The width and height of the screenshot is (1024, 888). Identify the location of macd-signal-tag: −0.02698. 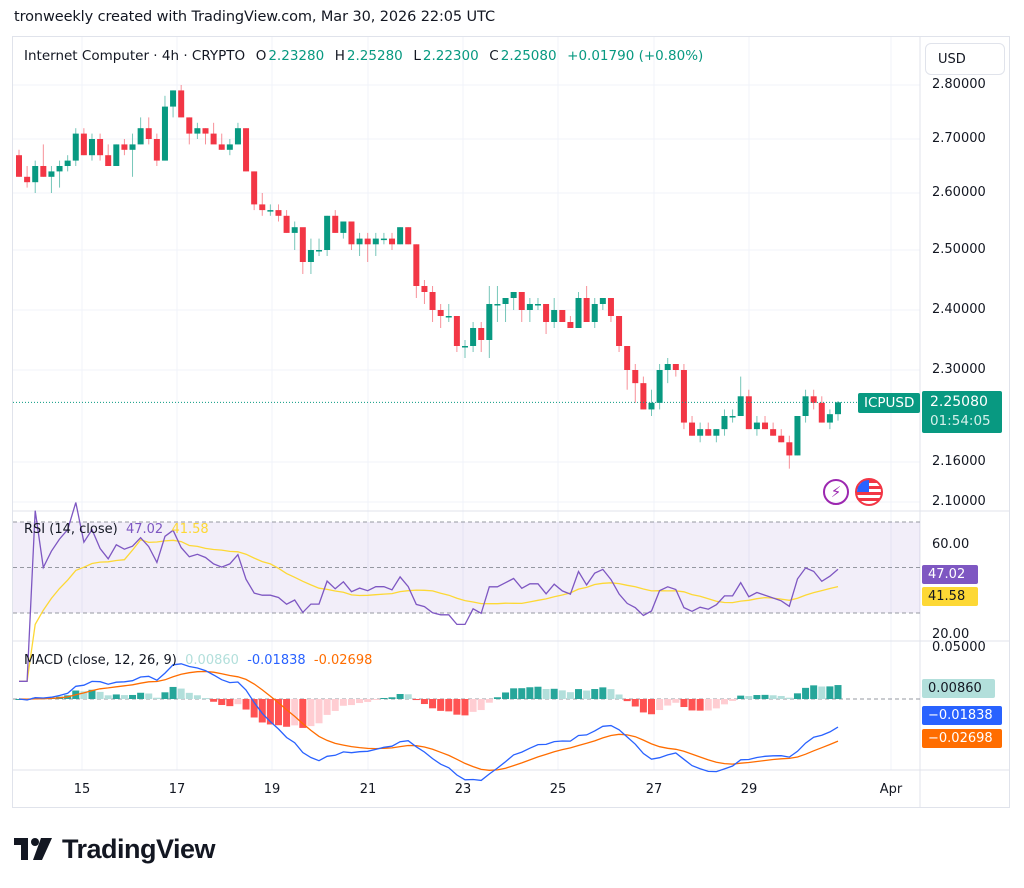
(962, 738).